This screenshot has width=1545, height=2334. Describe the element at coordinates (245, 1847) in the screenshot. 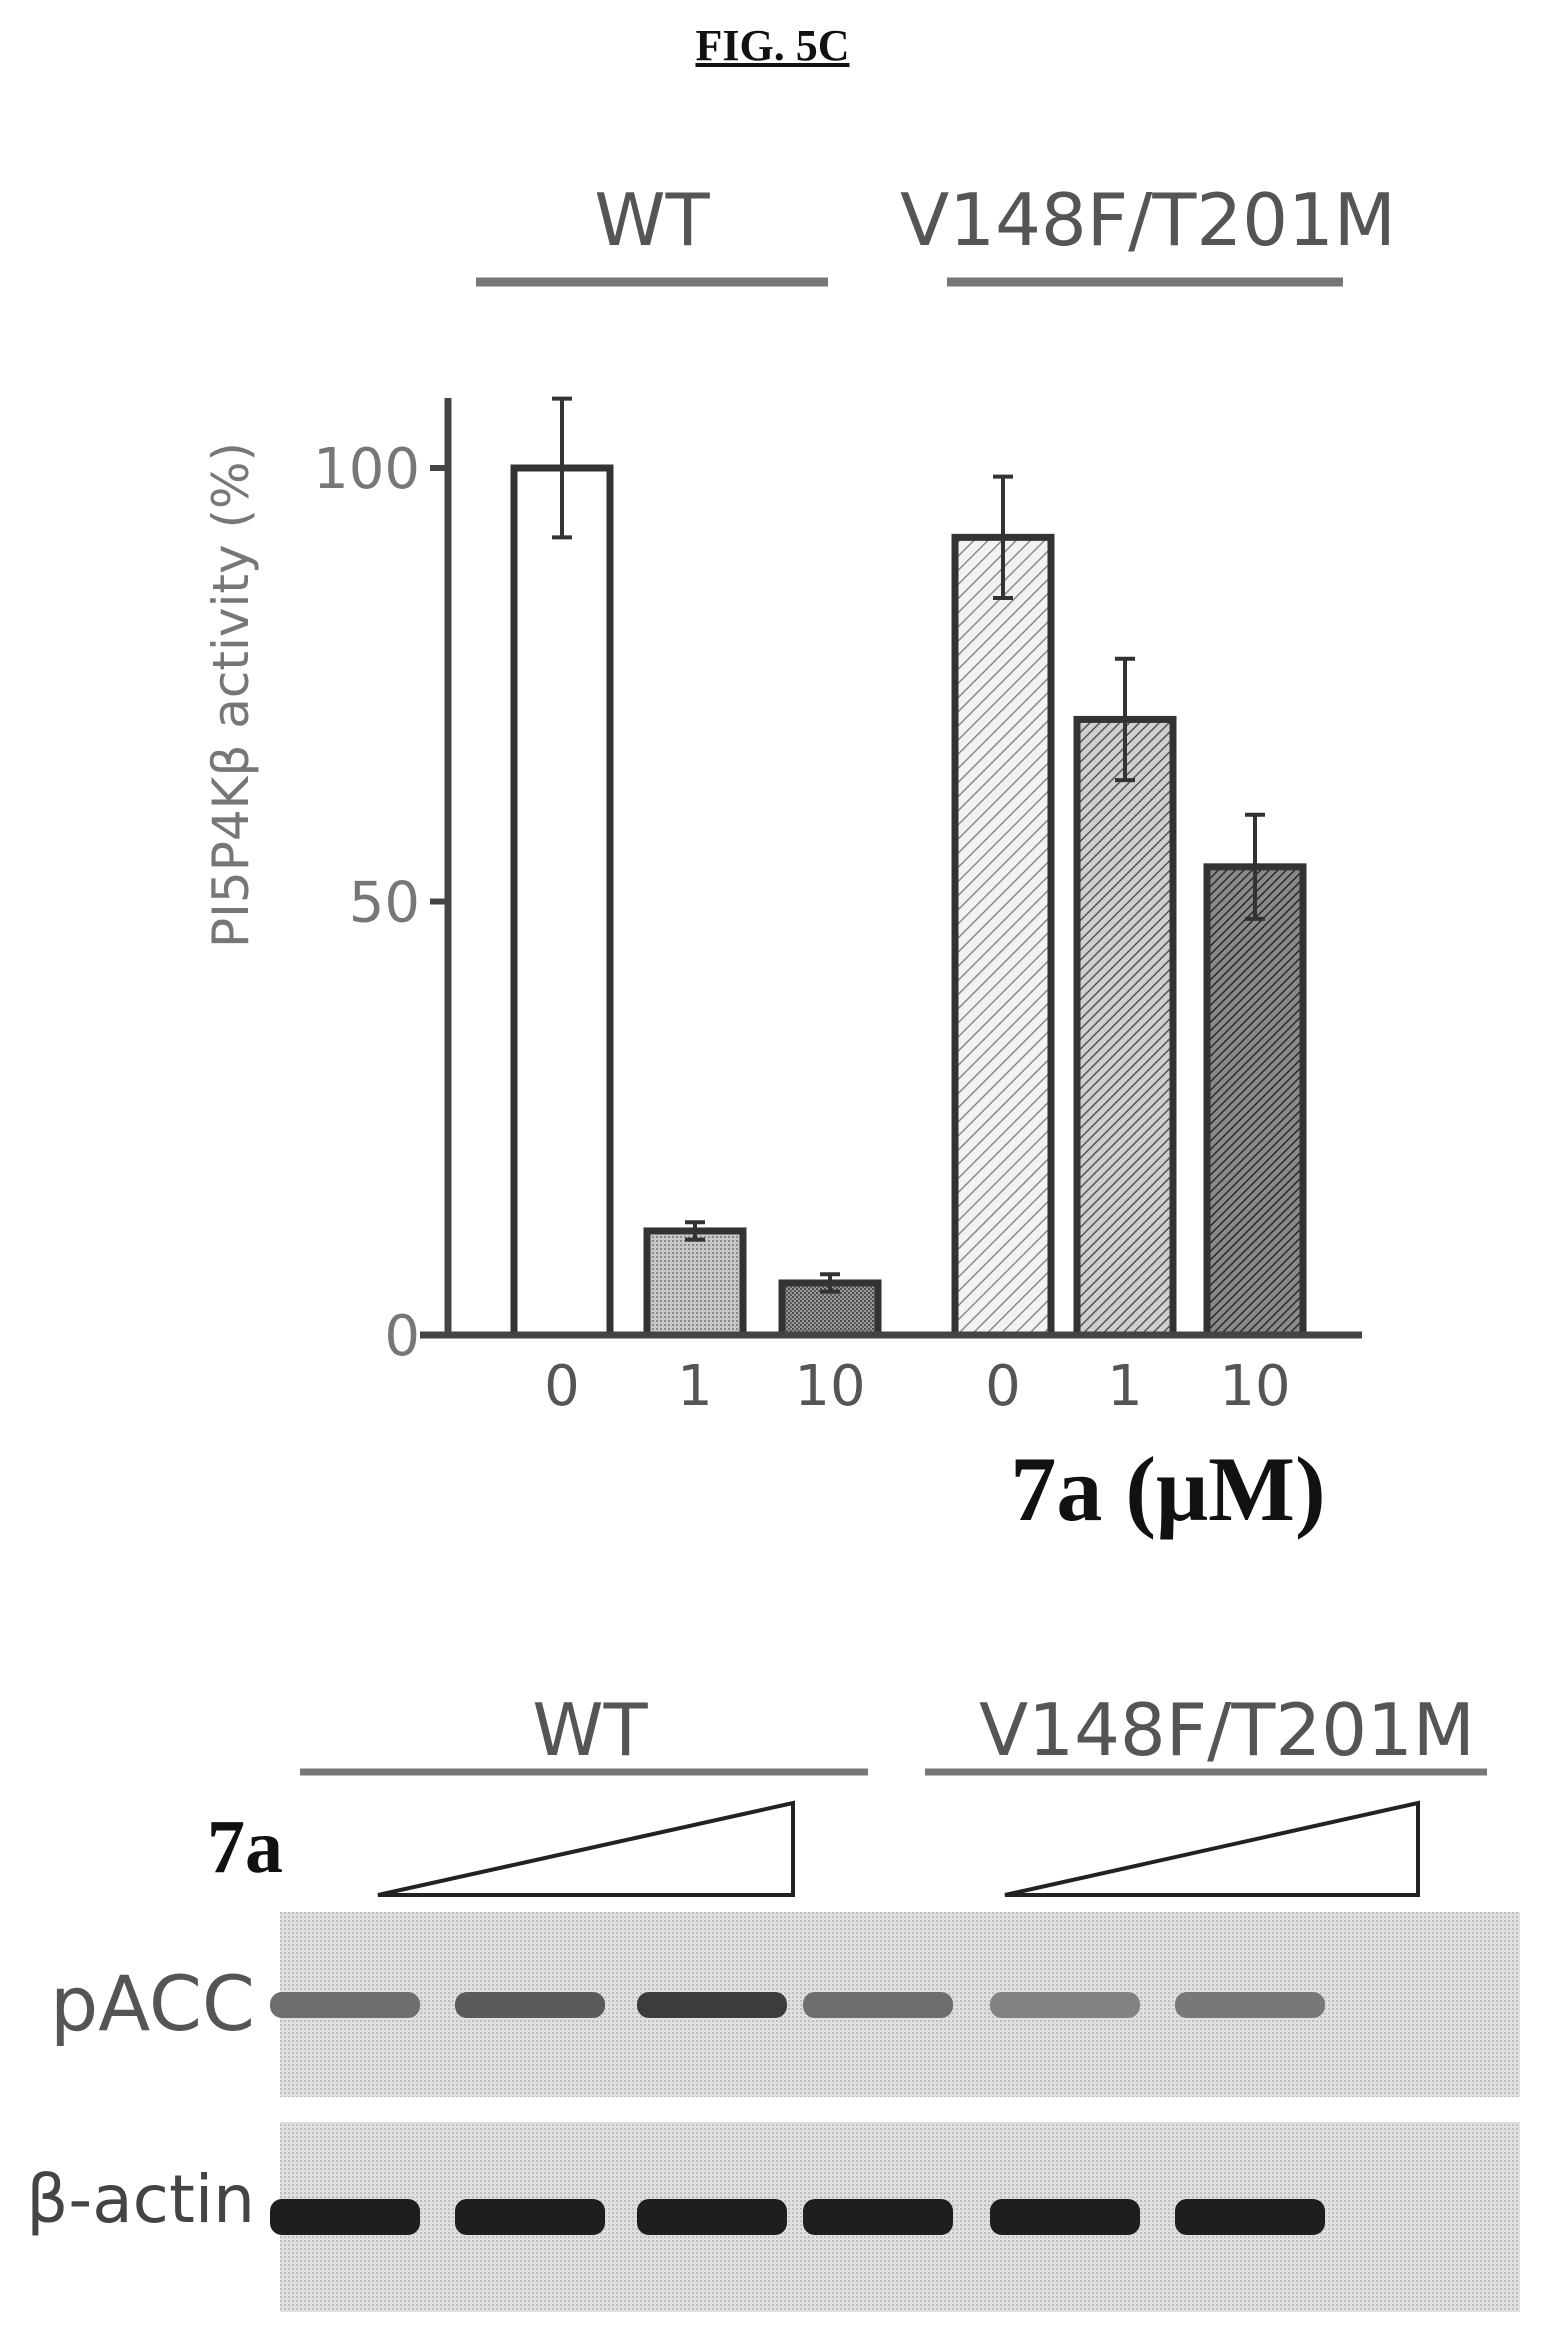

I see `treatment-label: 7a` at that location.